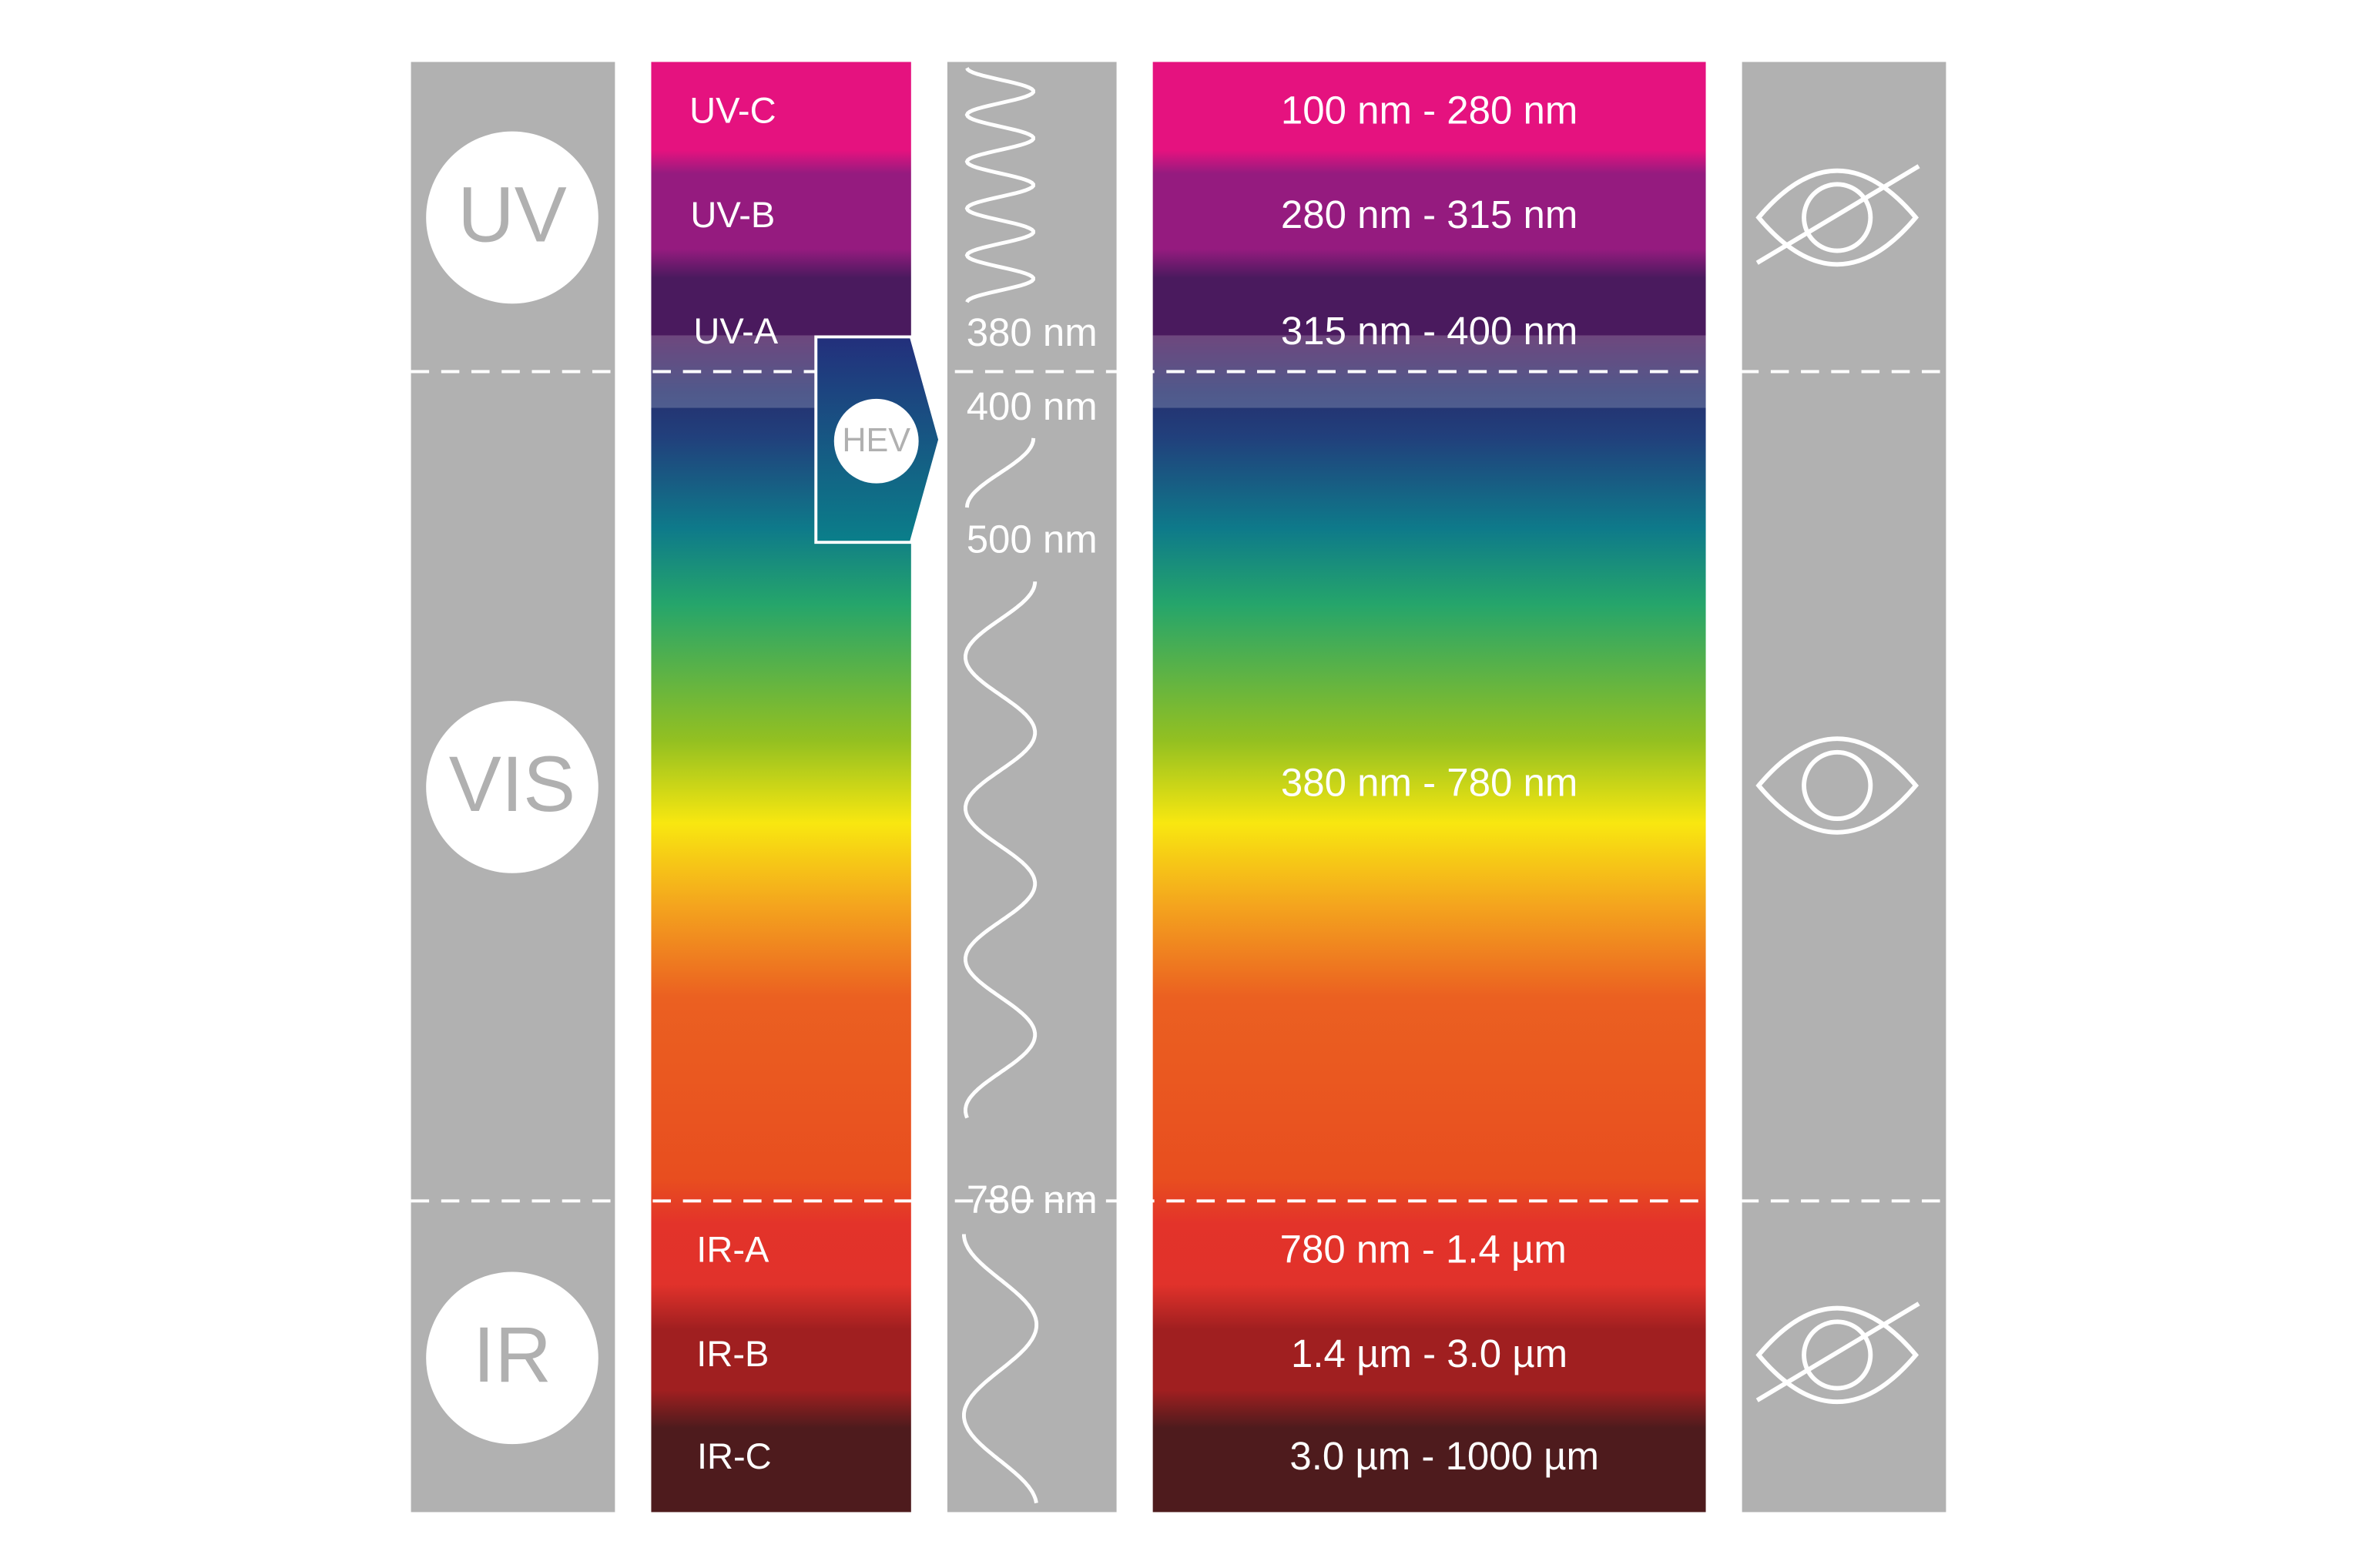  Describe the element at coordinates (1429, 1354) in the screenshot. I see `range-label: 1.4 µm - 3.0 µm` at that location.